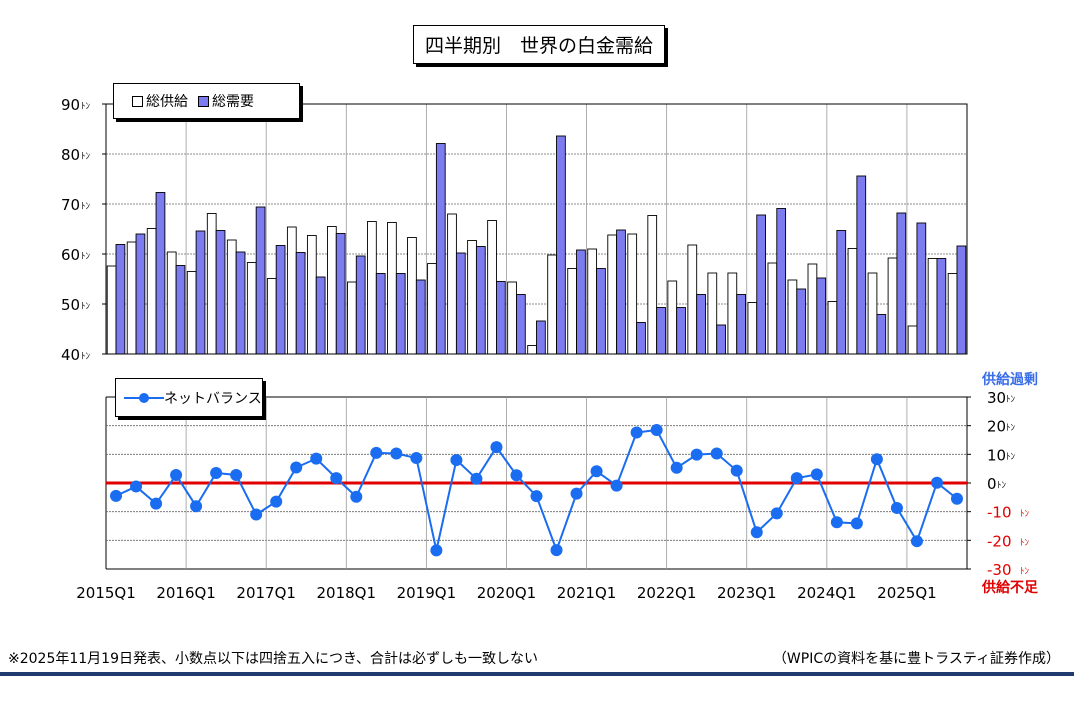  Describe the element at coordinates (70, 105) in the screenshot. I see `y-tick-label: 90` at that location.